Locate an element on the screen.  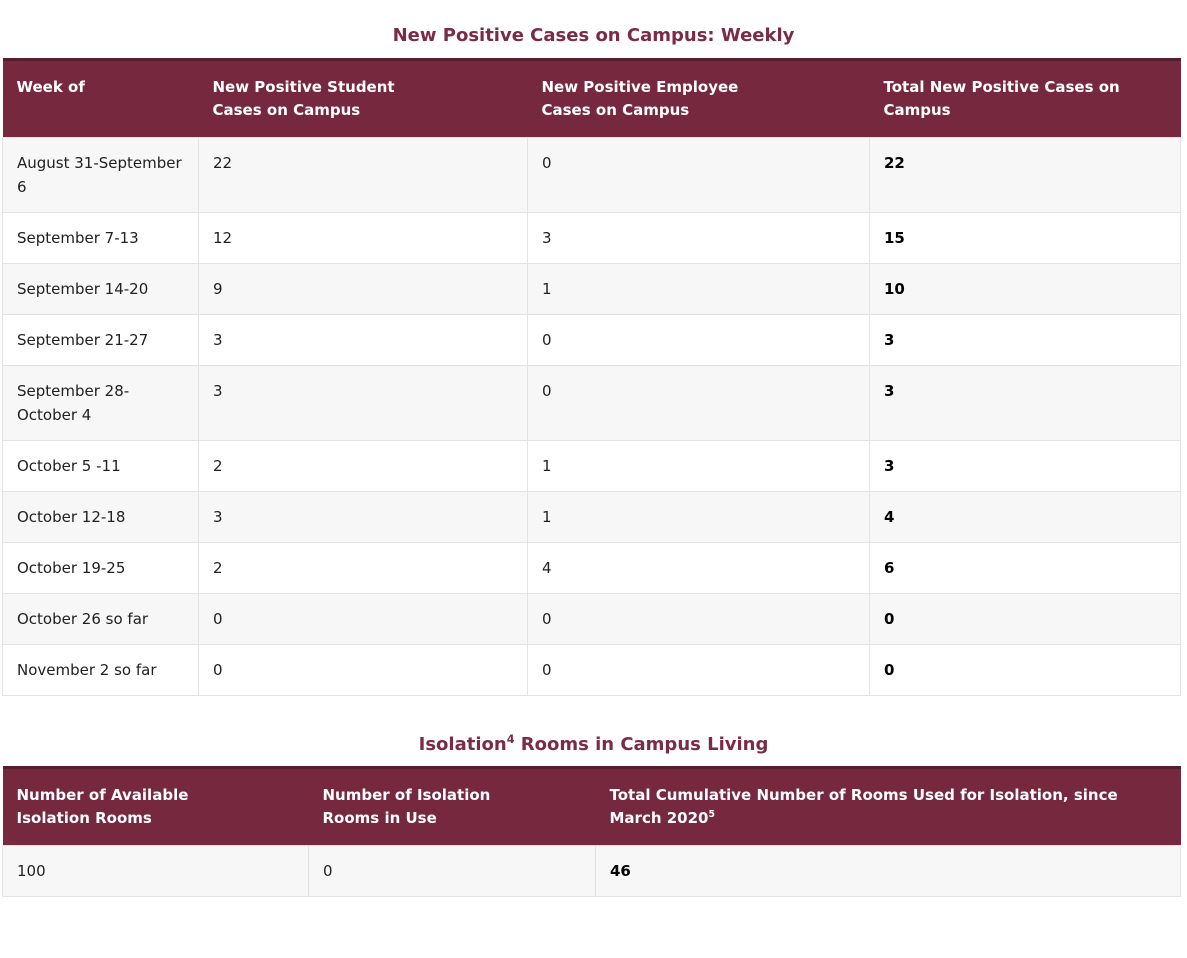
week-cell: September 28-October 4 is located at coordinates (100, 403).